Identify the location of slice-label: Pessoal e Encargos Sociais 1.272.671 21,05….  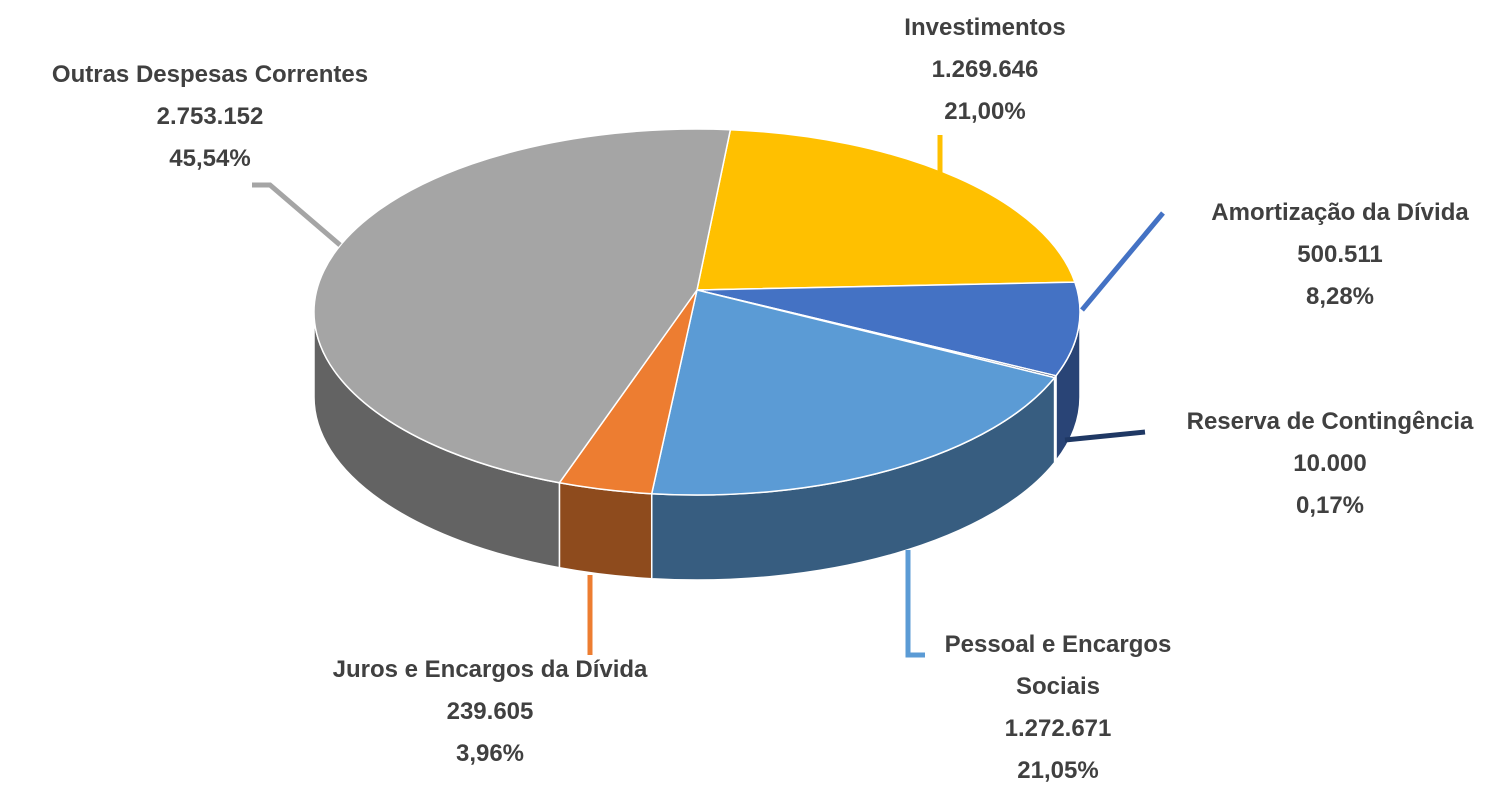
(1058, 708).